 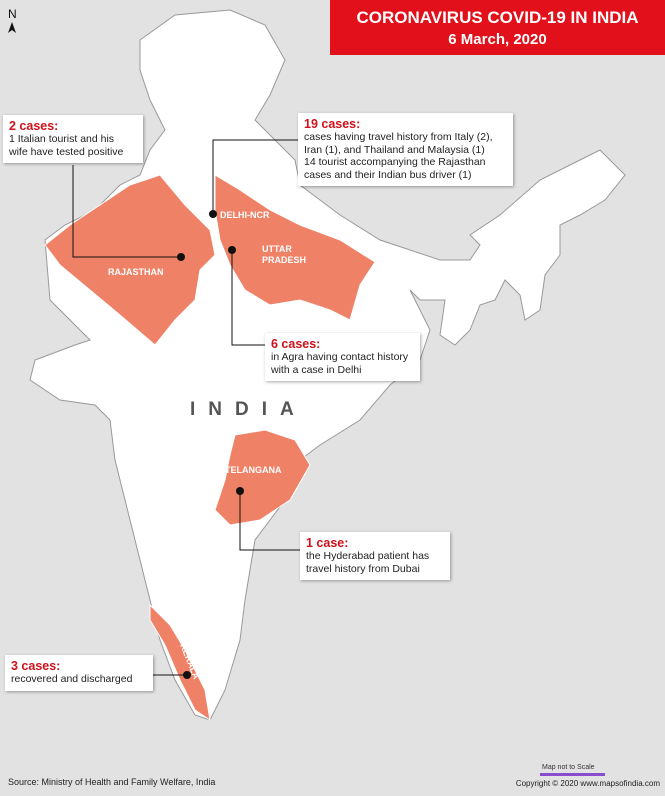 I want to click on uttar-pradesh, so click(x=295, y=247).